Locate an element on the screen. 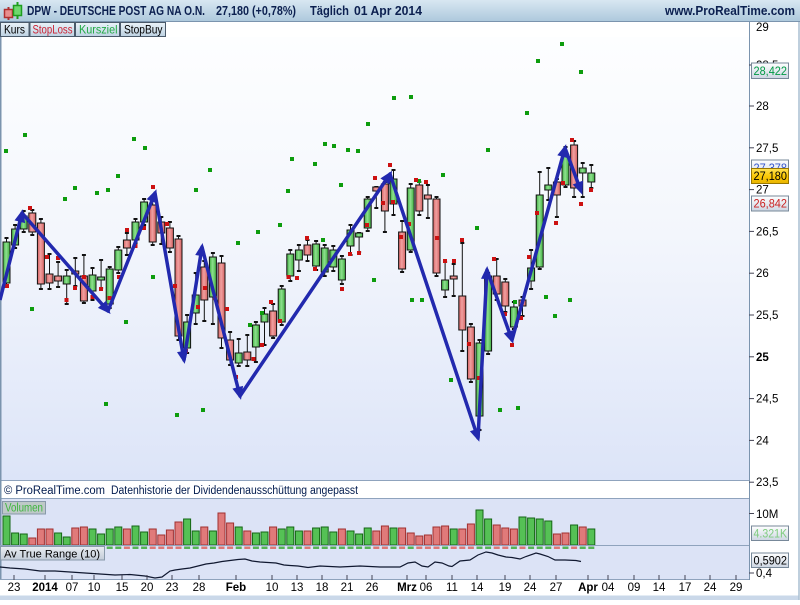 The height and width of the screenshot is (605, 800). svg-text: 09 is located at coordinates (634, 588).